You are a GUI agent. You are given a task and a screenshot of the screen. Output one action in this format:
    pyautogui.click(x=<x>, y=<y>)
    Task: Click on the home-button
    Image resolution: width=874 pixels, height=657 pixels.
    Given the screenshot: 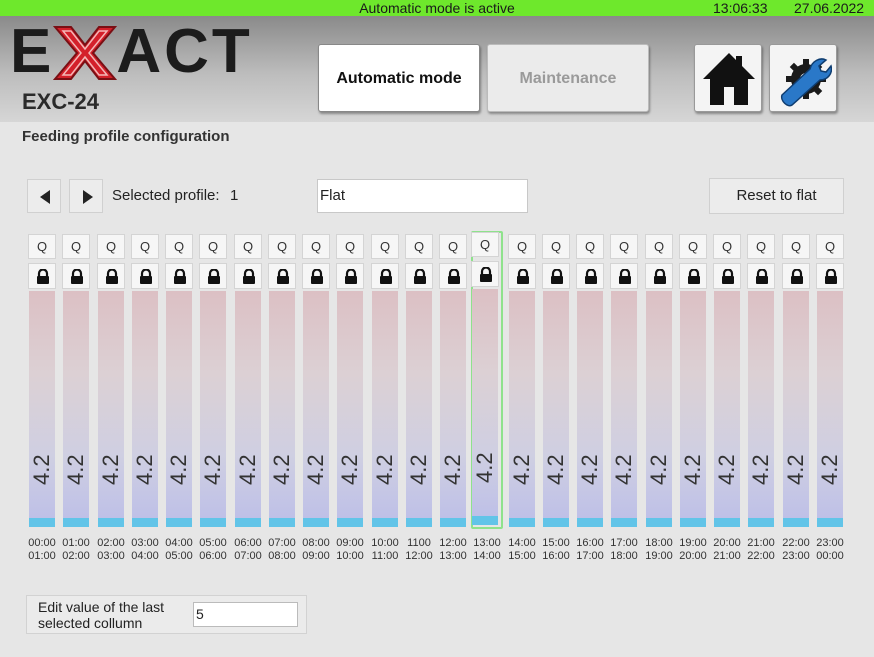 What is the action you would take?
    pyautogui.click(x=728, y=78)
    